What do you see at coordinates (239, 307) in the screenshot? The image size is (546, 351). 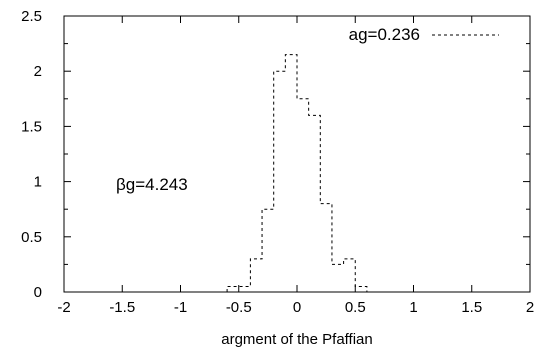 I see `x-tick-label: -0.5` at bounding box center [239, 307].